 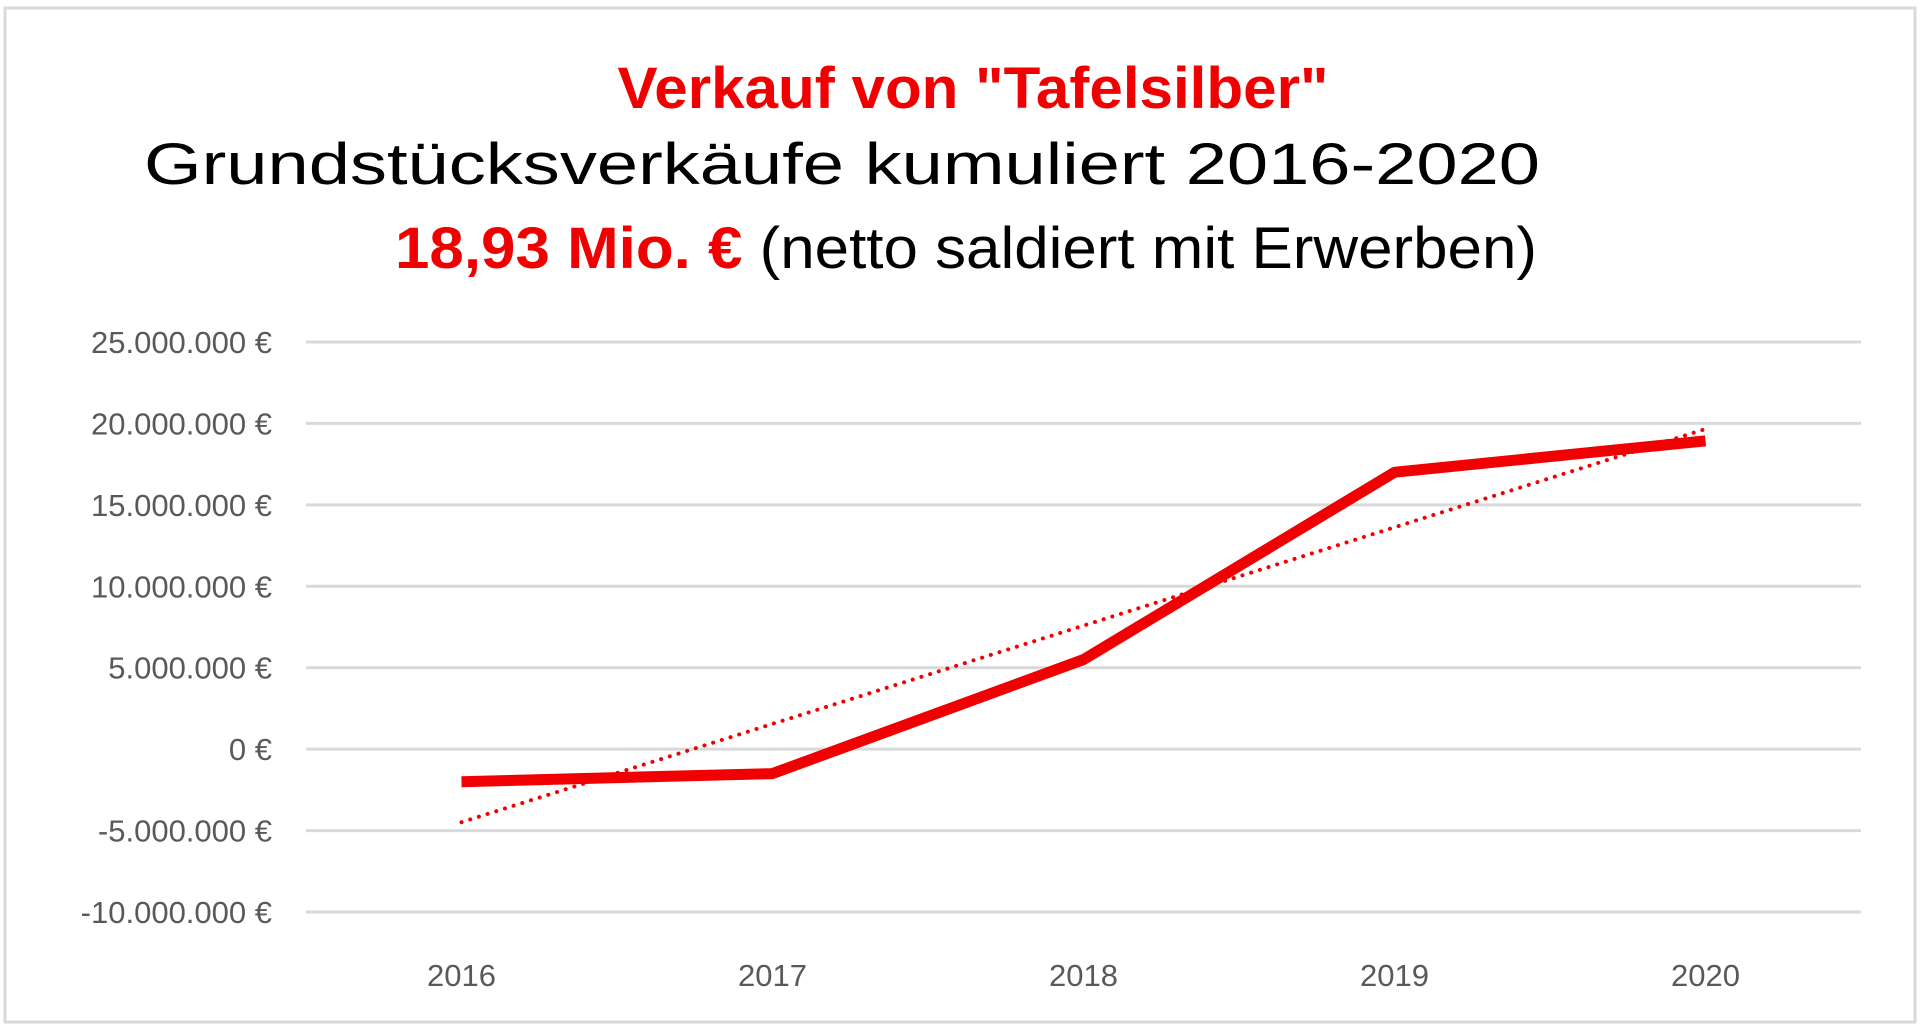 I want to click on y-tick-label: 10.000.000 €, so click(x=181, y=586).